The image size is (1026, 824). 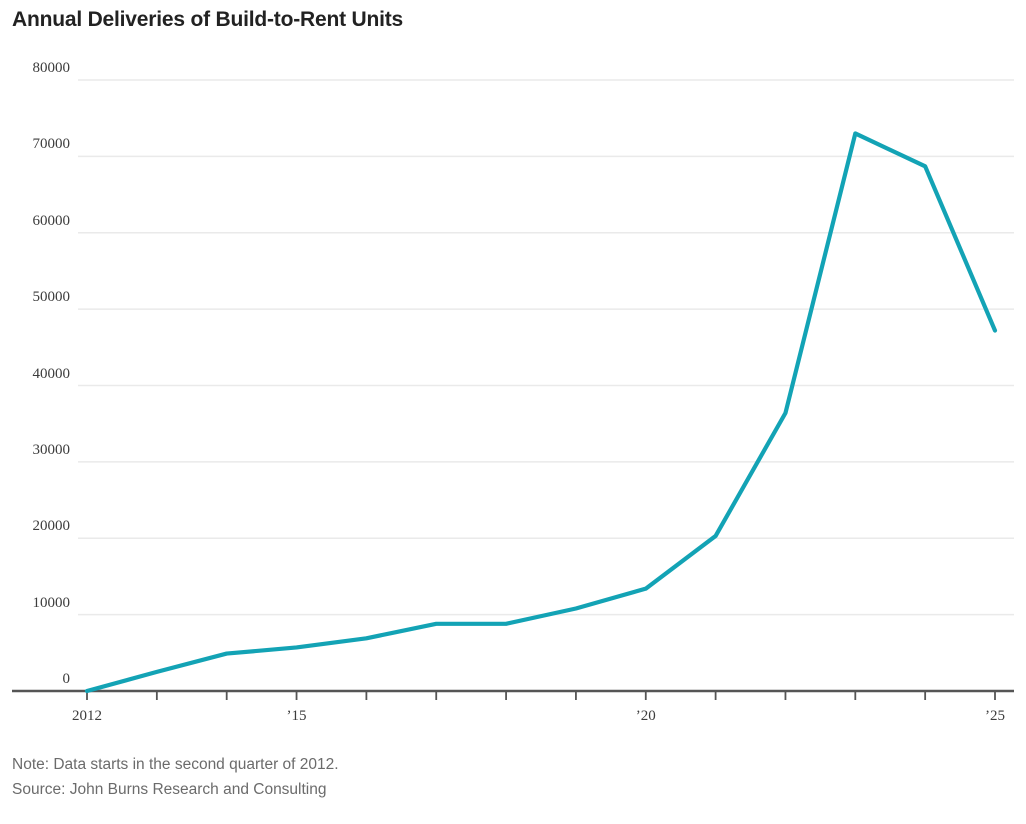 What do you see at coordinates (51, 68) in the screenshot?
I see `y-axis-tick-label: 80000` at bounding box center [51, 68].